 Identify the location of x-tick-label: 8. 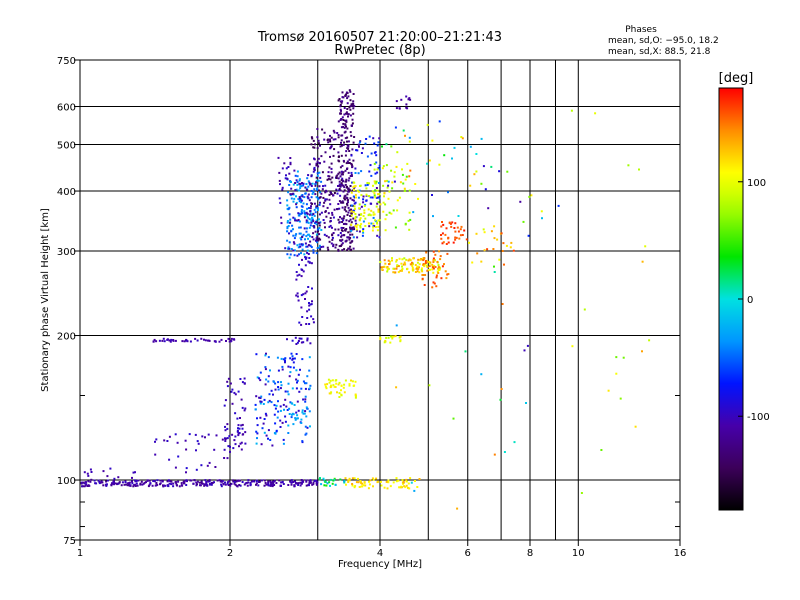
(530, 553).